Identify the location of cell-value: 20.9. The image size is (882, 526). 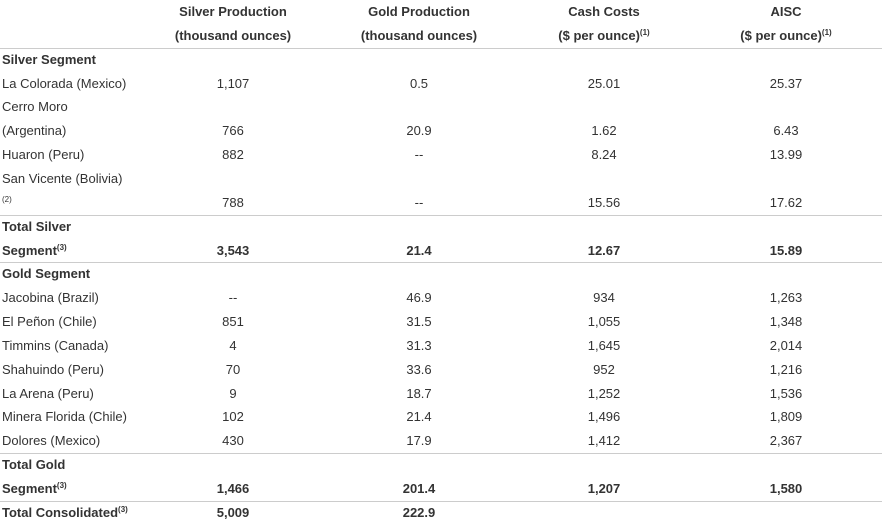
(419, 131).